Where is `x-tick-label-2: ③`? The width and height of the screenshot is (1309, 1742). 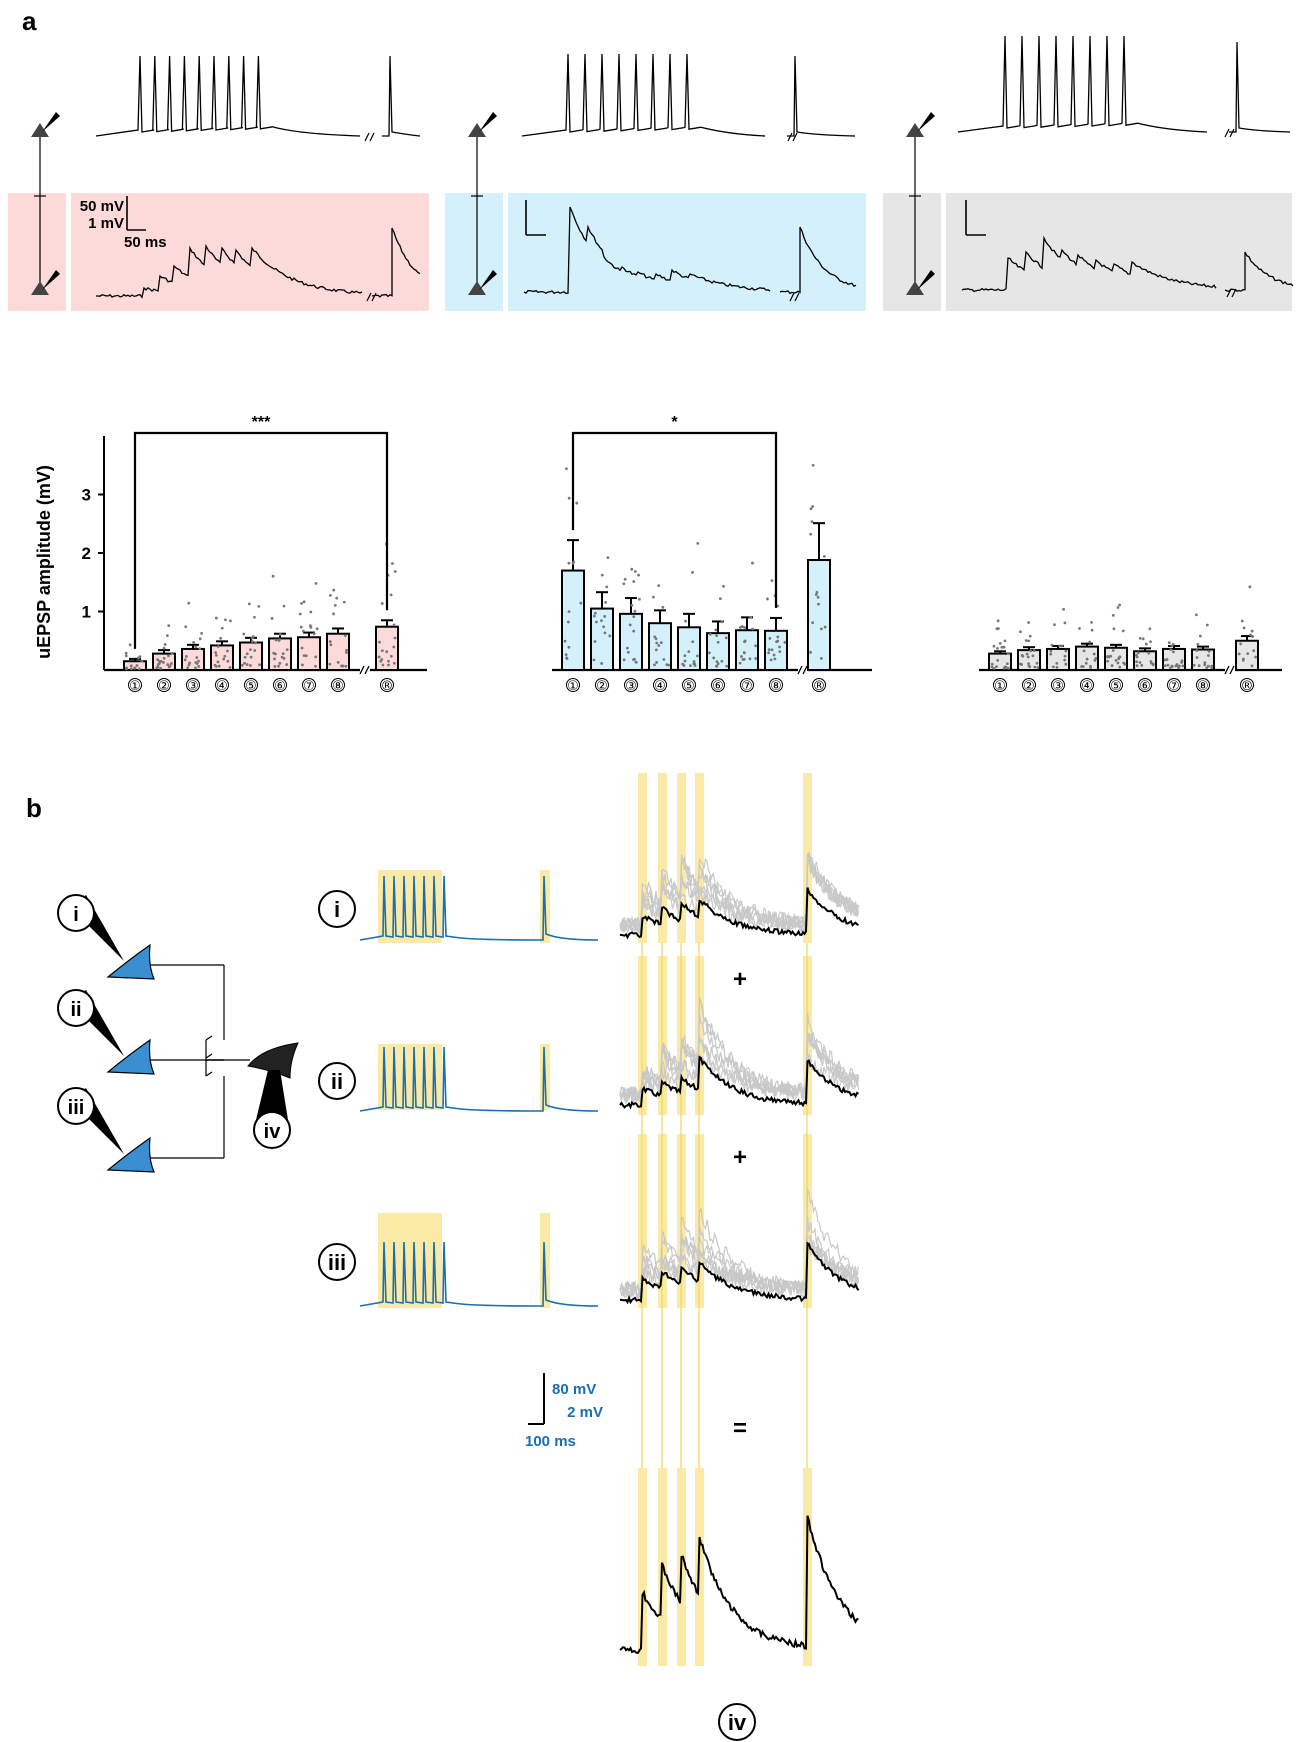 x-tick-label-2: ③ is located at coordinates (1058, 686).